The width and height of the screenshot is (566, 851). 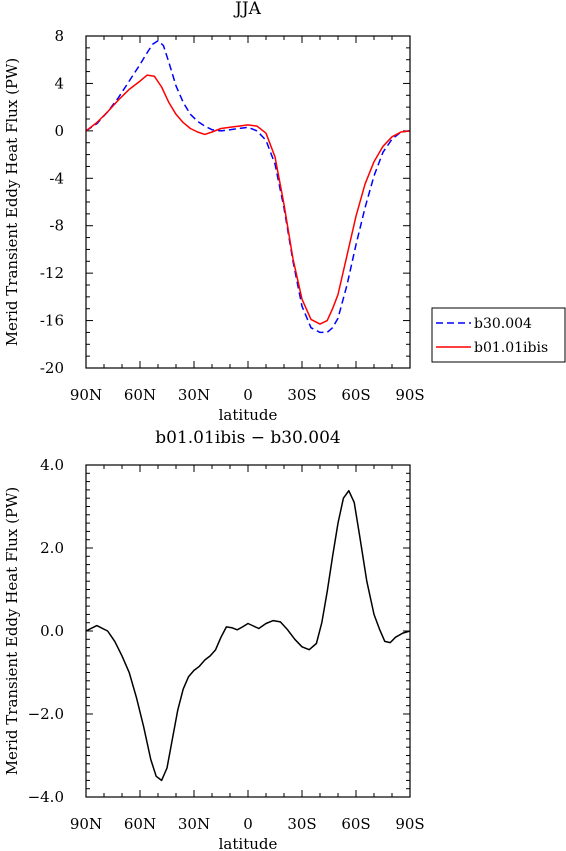 What do you see at coordinates (46, 797) in the screenshot?
I see `y-tick-label: −4.0` at bounding box center [46, 797].